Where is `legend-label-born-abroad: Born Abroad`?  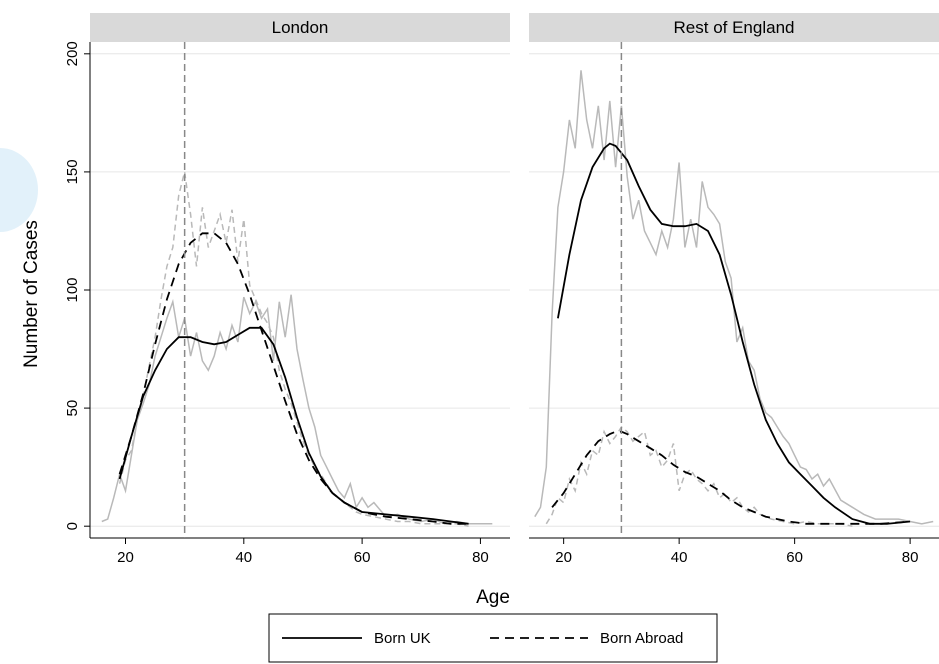
legend-label-born-abroad: Born Abroad is located at coordinates (641, 638).